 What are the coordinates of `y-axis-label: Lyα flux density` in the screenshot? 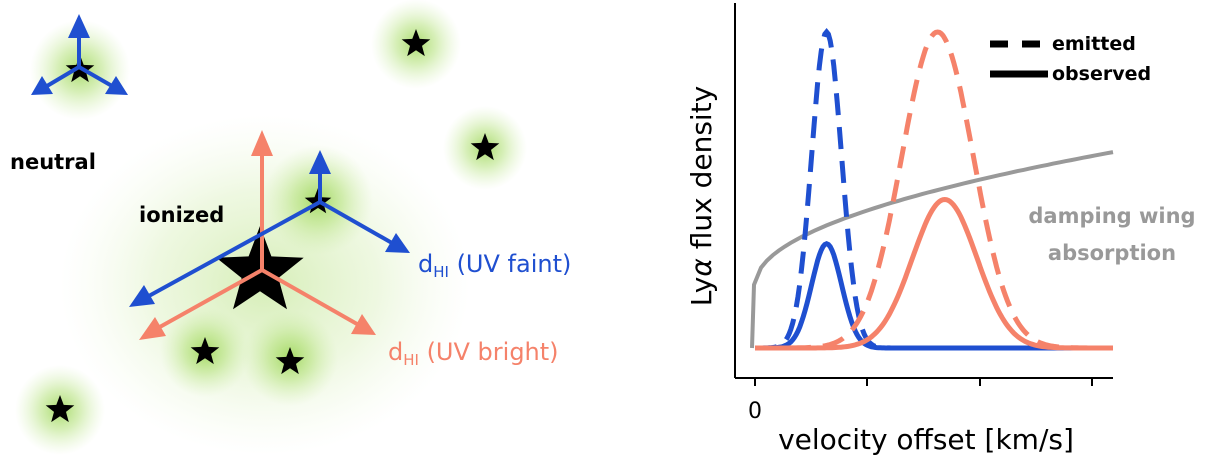 It's located at (701, 196).